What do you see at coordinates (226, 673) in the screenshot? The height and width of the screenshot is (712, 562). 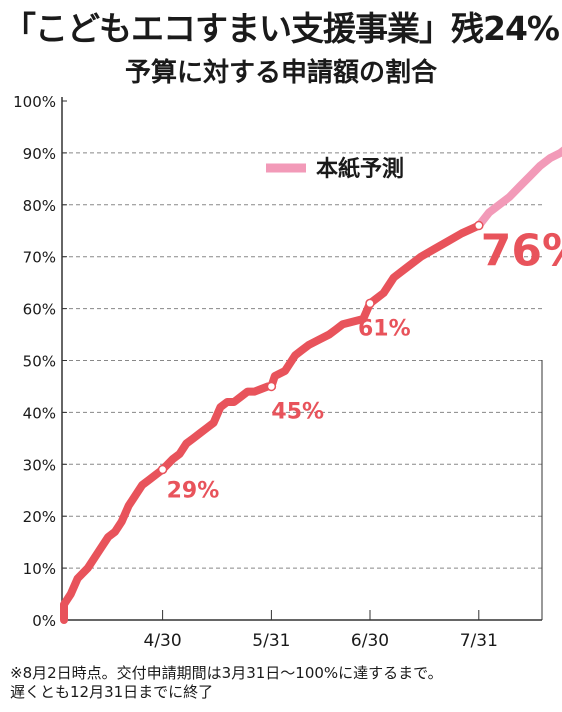 I see `footnote-line-1: ※8月2日時点。交付申請期間は3月31日～100%に達するまで。` at bounding box center [226, 673].